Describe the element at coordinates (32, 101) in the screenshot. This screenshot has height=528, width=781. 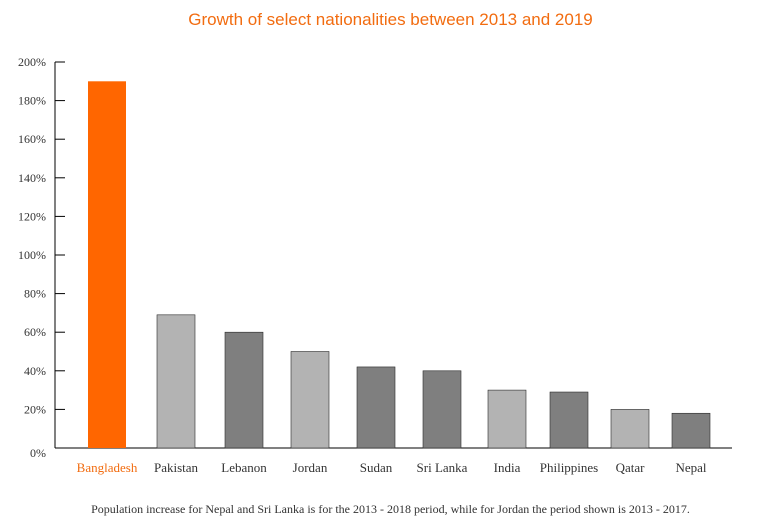
I see `y-tick-label: 180%` at that location.